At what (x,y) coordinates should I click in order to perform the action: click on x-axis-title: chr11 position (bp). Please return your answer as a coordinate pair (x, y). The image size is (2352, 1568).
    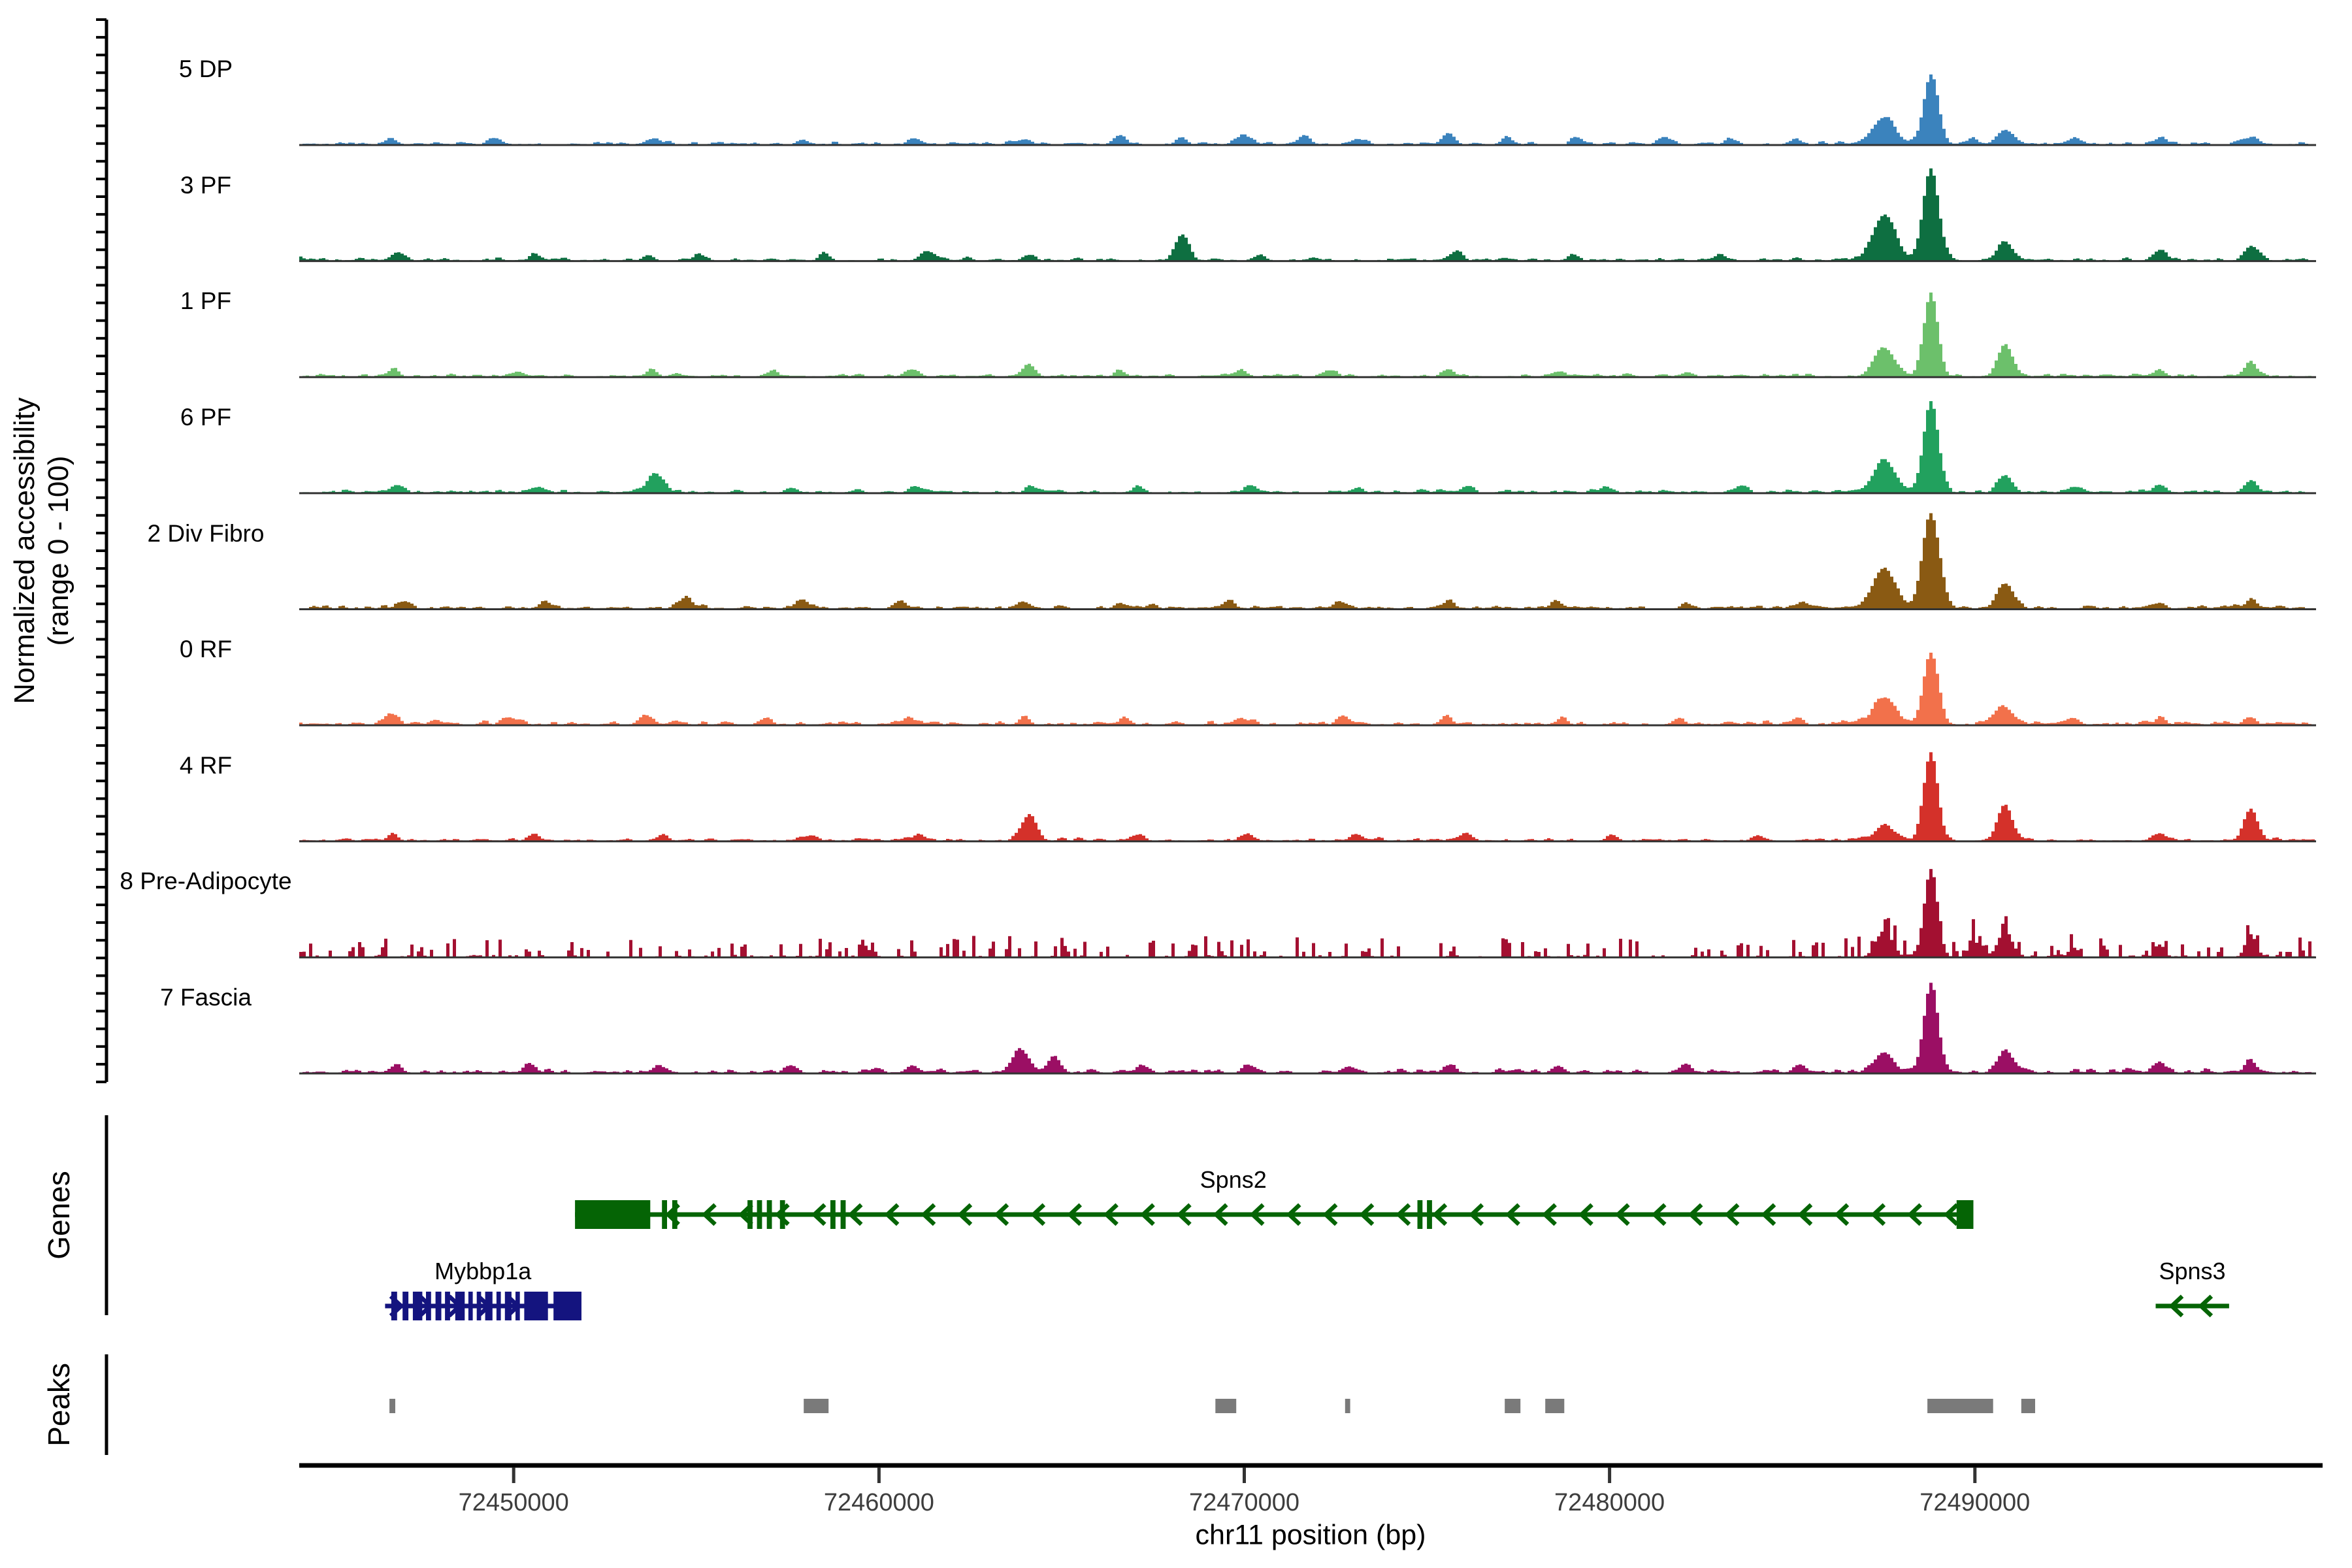
    Looking at the image, I should click on (1310, 1535).